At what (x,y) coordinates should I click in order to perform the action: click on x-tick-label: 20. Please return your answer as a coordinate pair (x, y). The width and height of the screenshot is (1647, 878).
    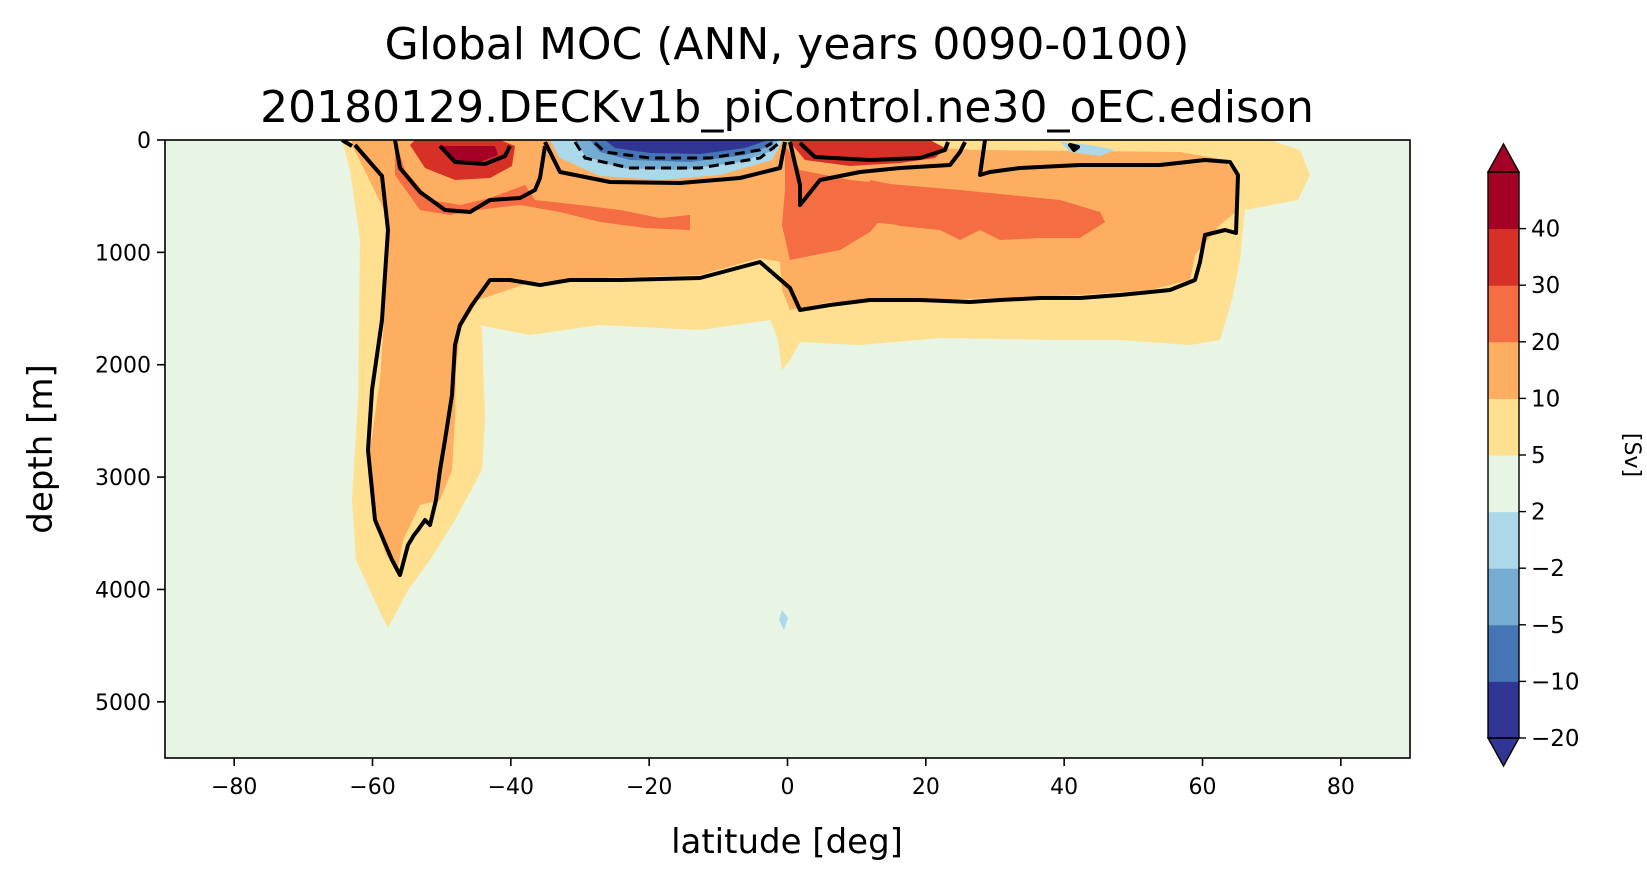
    Looking at the image, I should click on (926, 787).